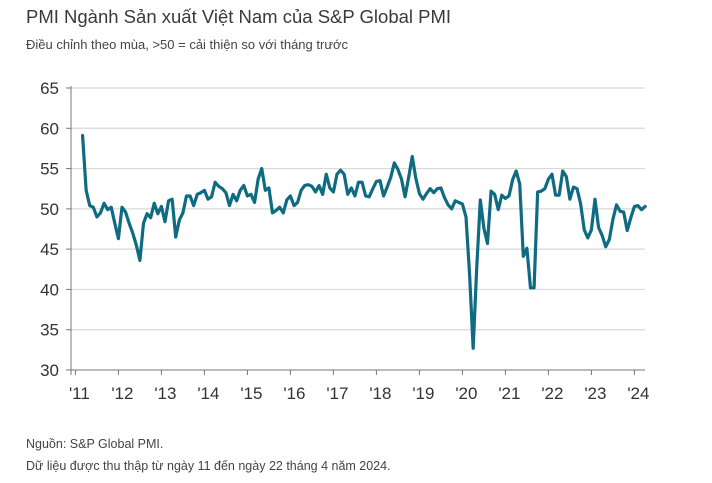  I want to click on x-tick-label: '11, so click(79, 393).